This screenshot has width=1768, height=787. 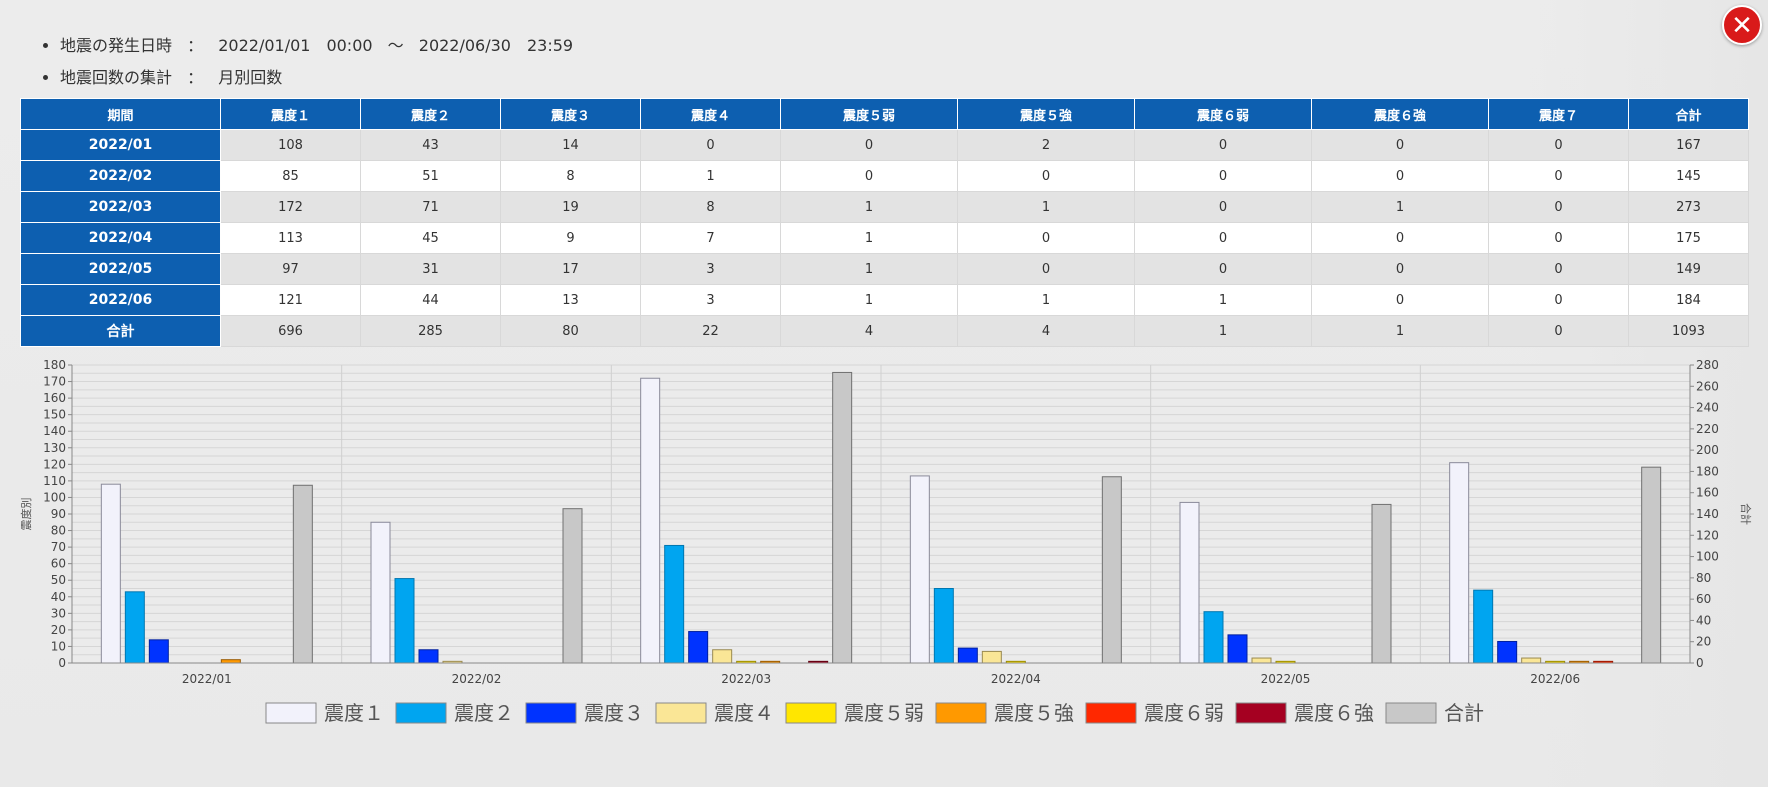 I want to click on legend-label: 震度４, so click(x=744, y=713).